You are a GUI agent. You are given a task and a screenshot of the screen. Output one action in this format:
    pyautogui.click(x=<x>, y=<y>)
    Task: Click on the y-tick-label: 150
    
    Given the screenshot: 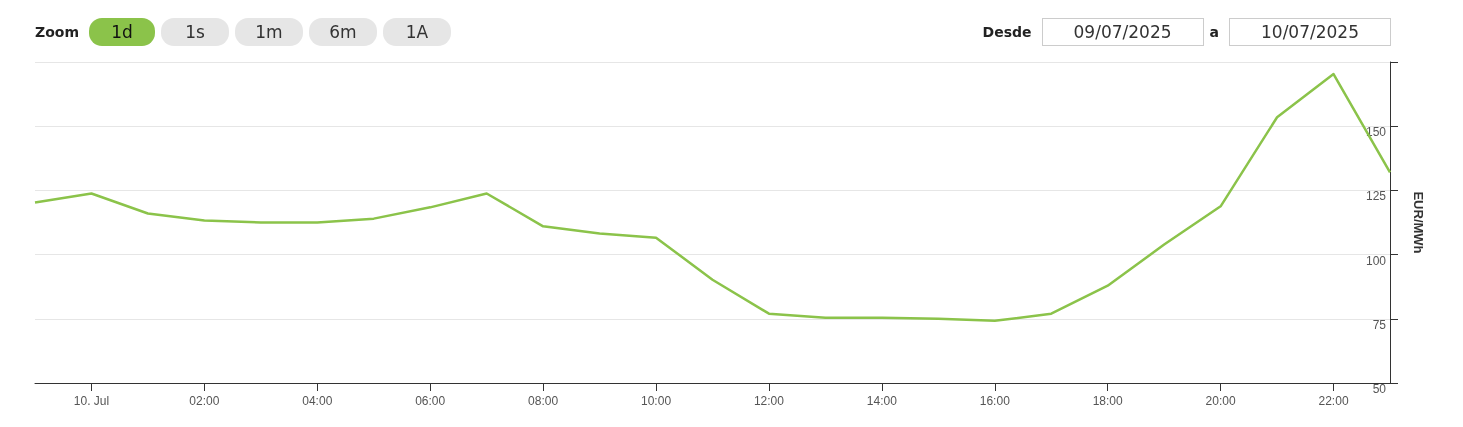 What is the action you would take?
    pyautogui.click(x=1376, y=132)
    